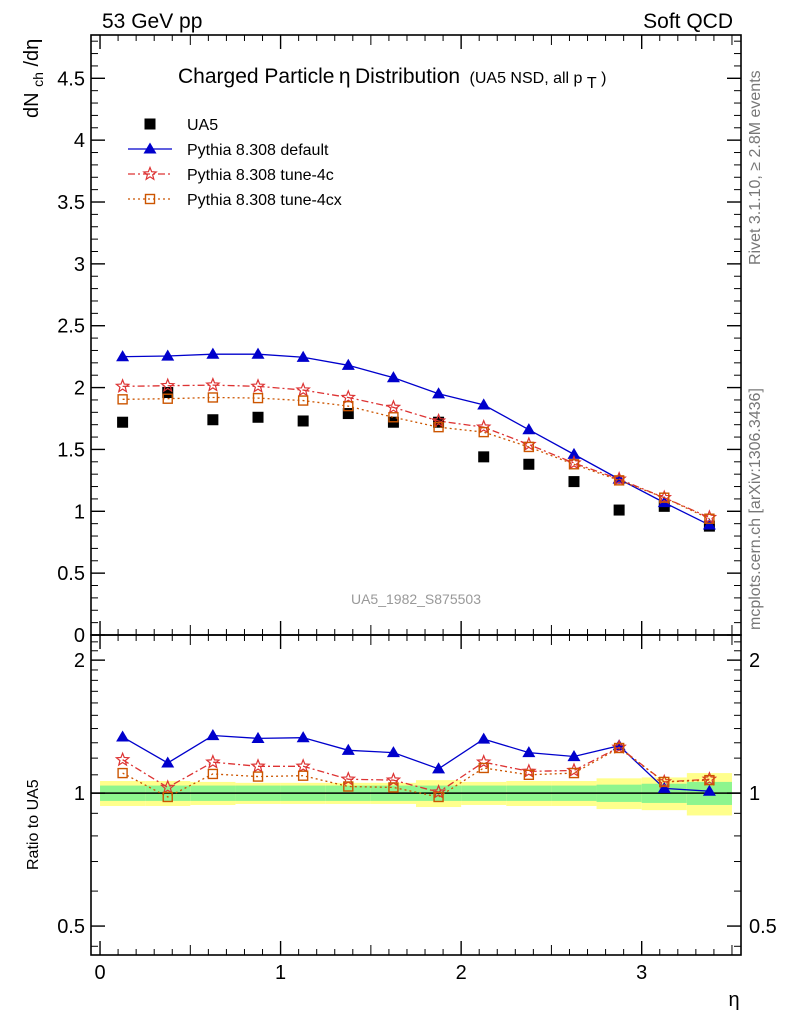  Describe the element at coordinates (603, 78) in the screenshot. I see `chart-title-note-suffix: )` at that location.